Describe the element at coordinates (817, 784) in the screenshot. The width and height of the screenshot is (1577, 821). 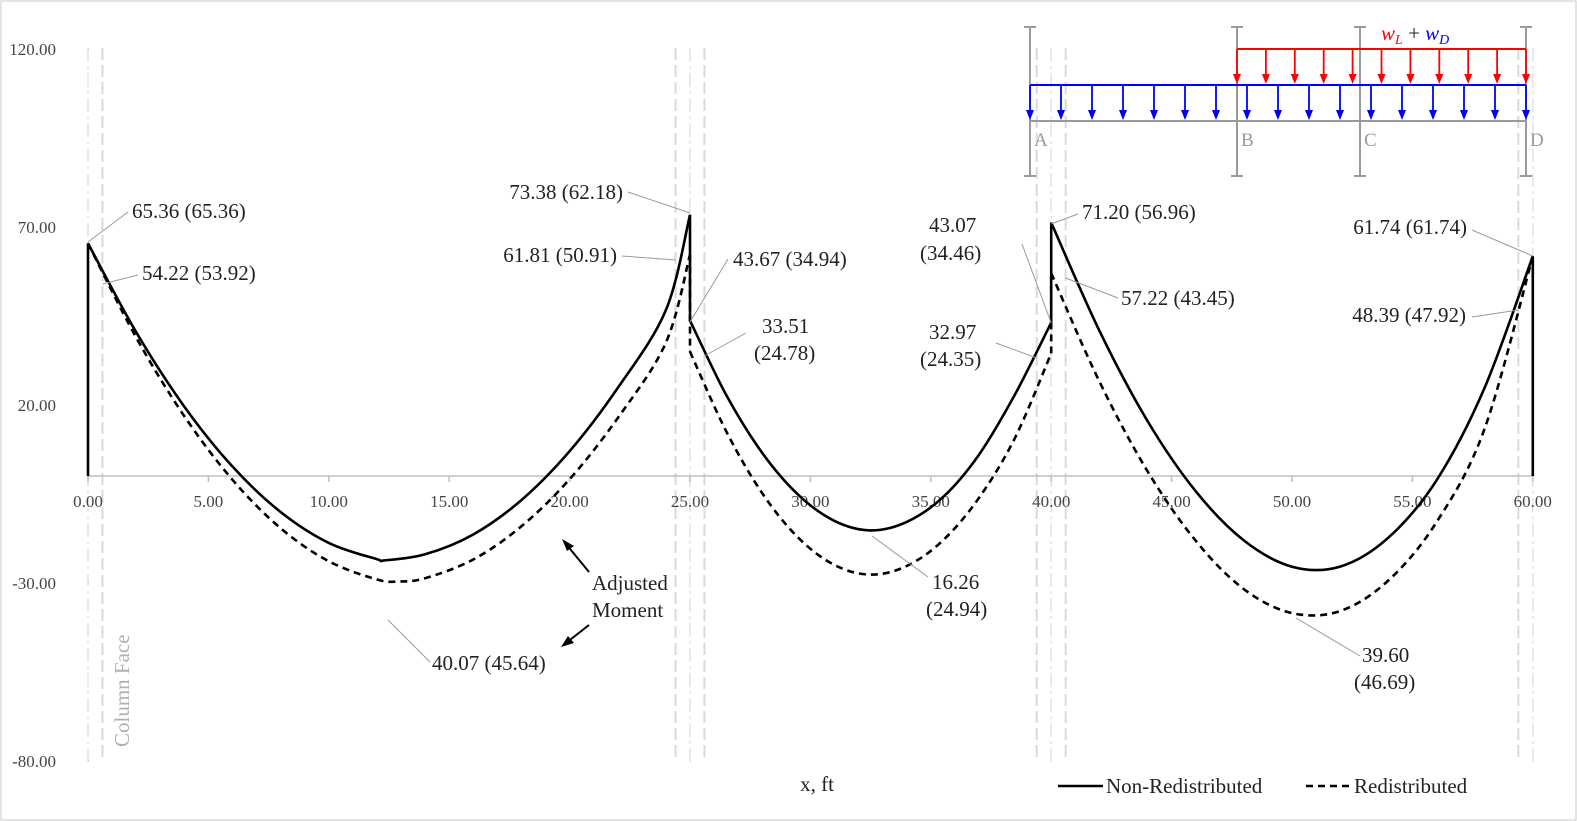
I see `x-axis-label: x, ft` at that location.